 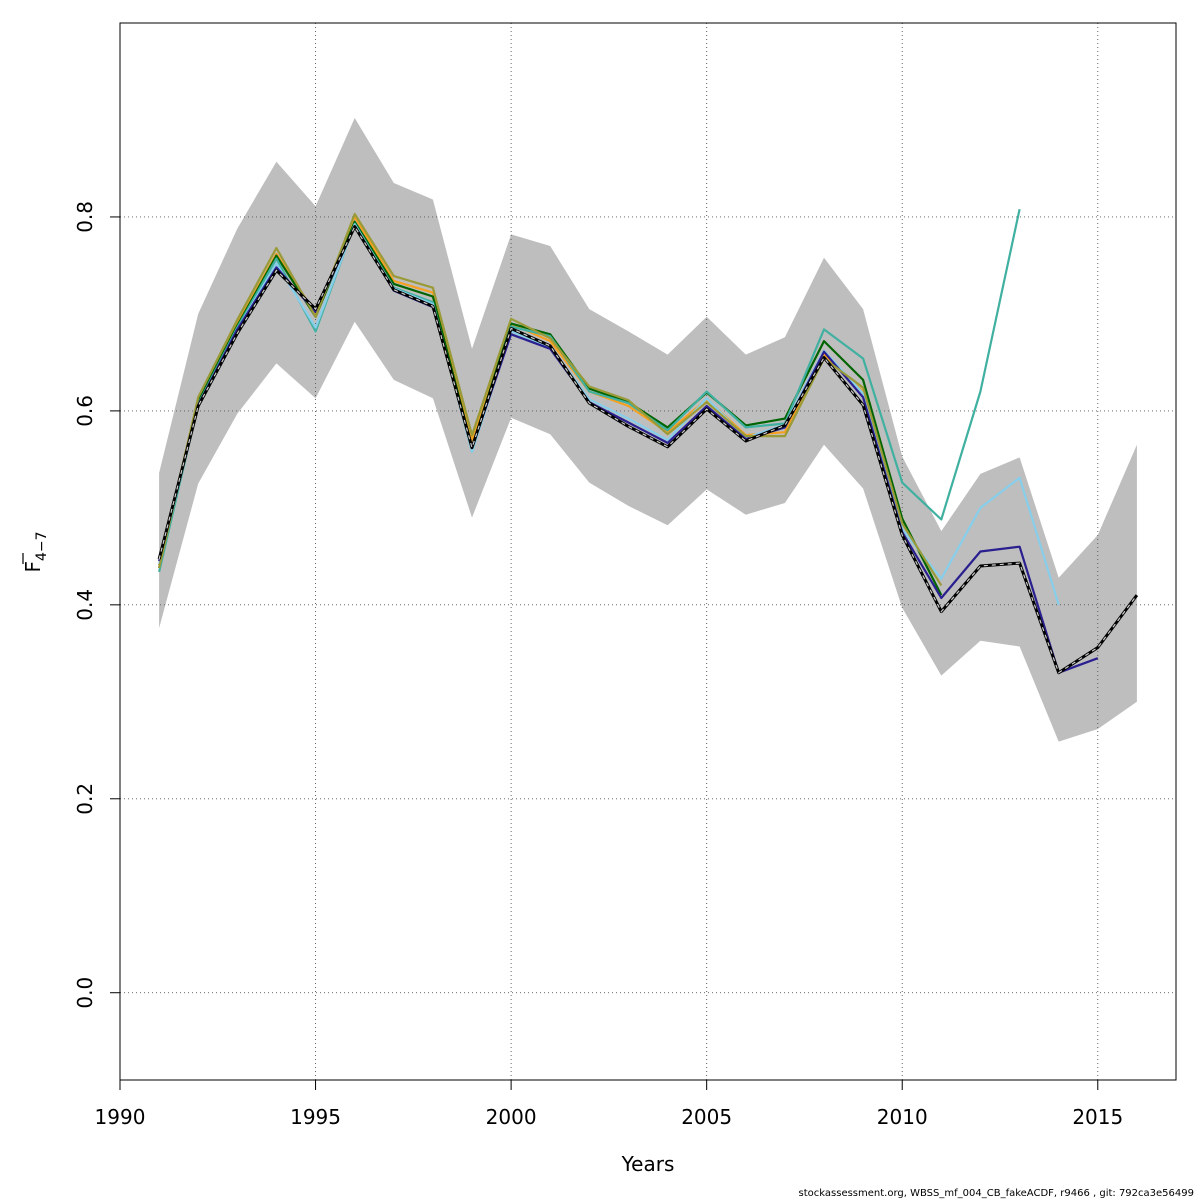 What do you see at coordinates (42, 546) in the screenshot?
I see `y-axis-title-subscript: 4−7` at bounding box center [42, 546].